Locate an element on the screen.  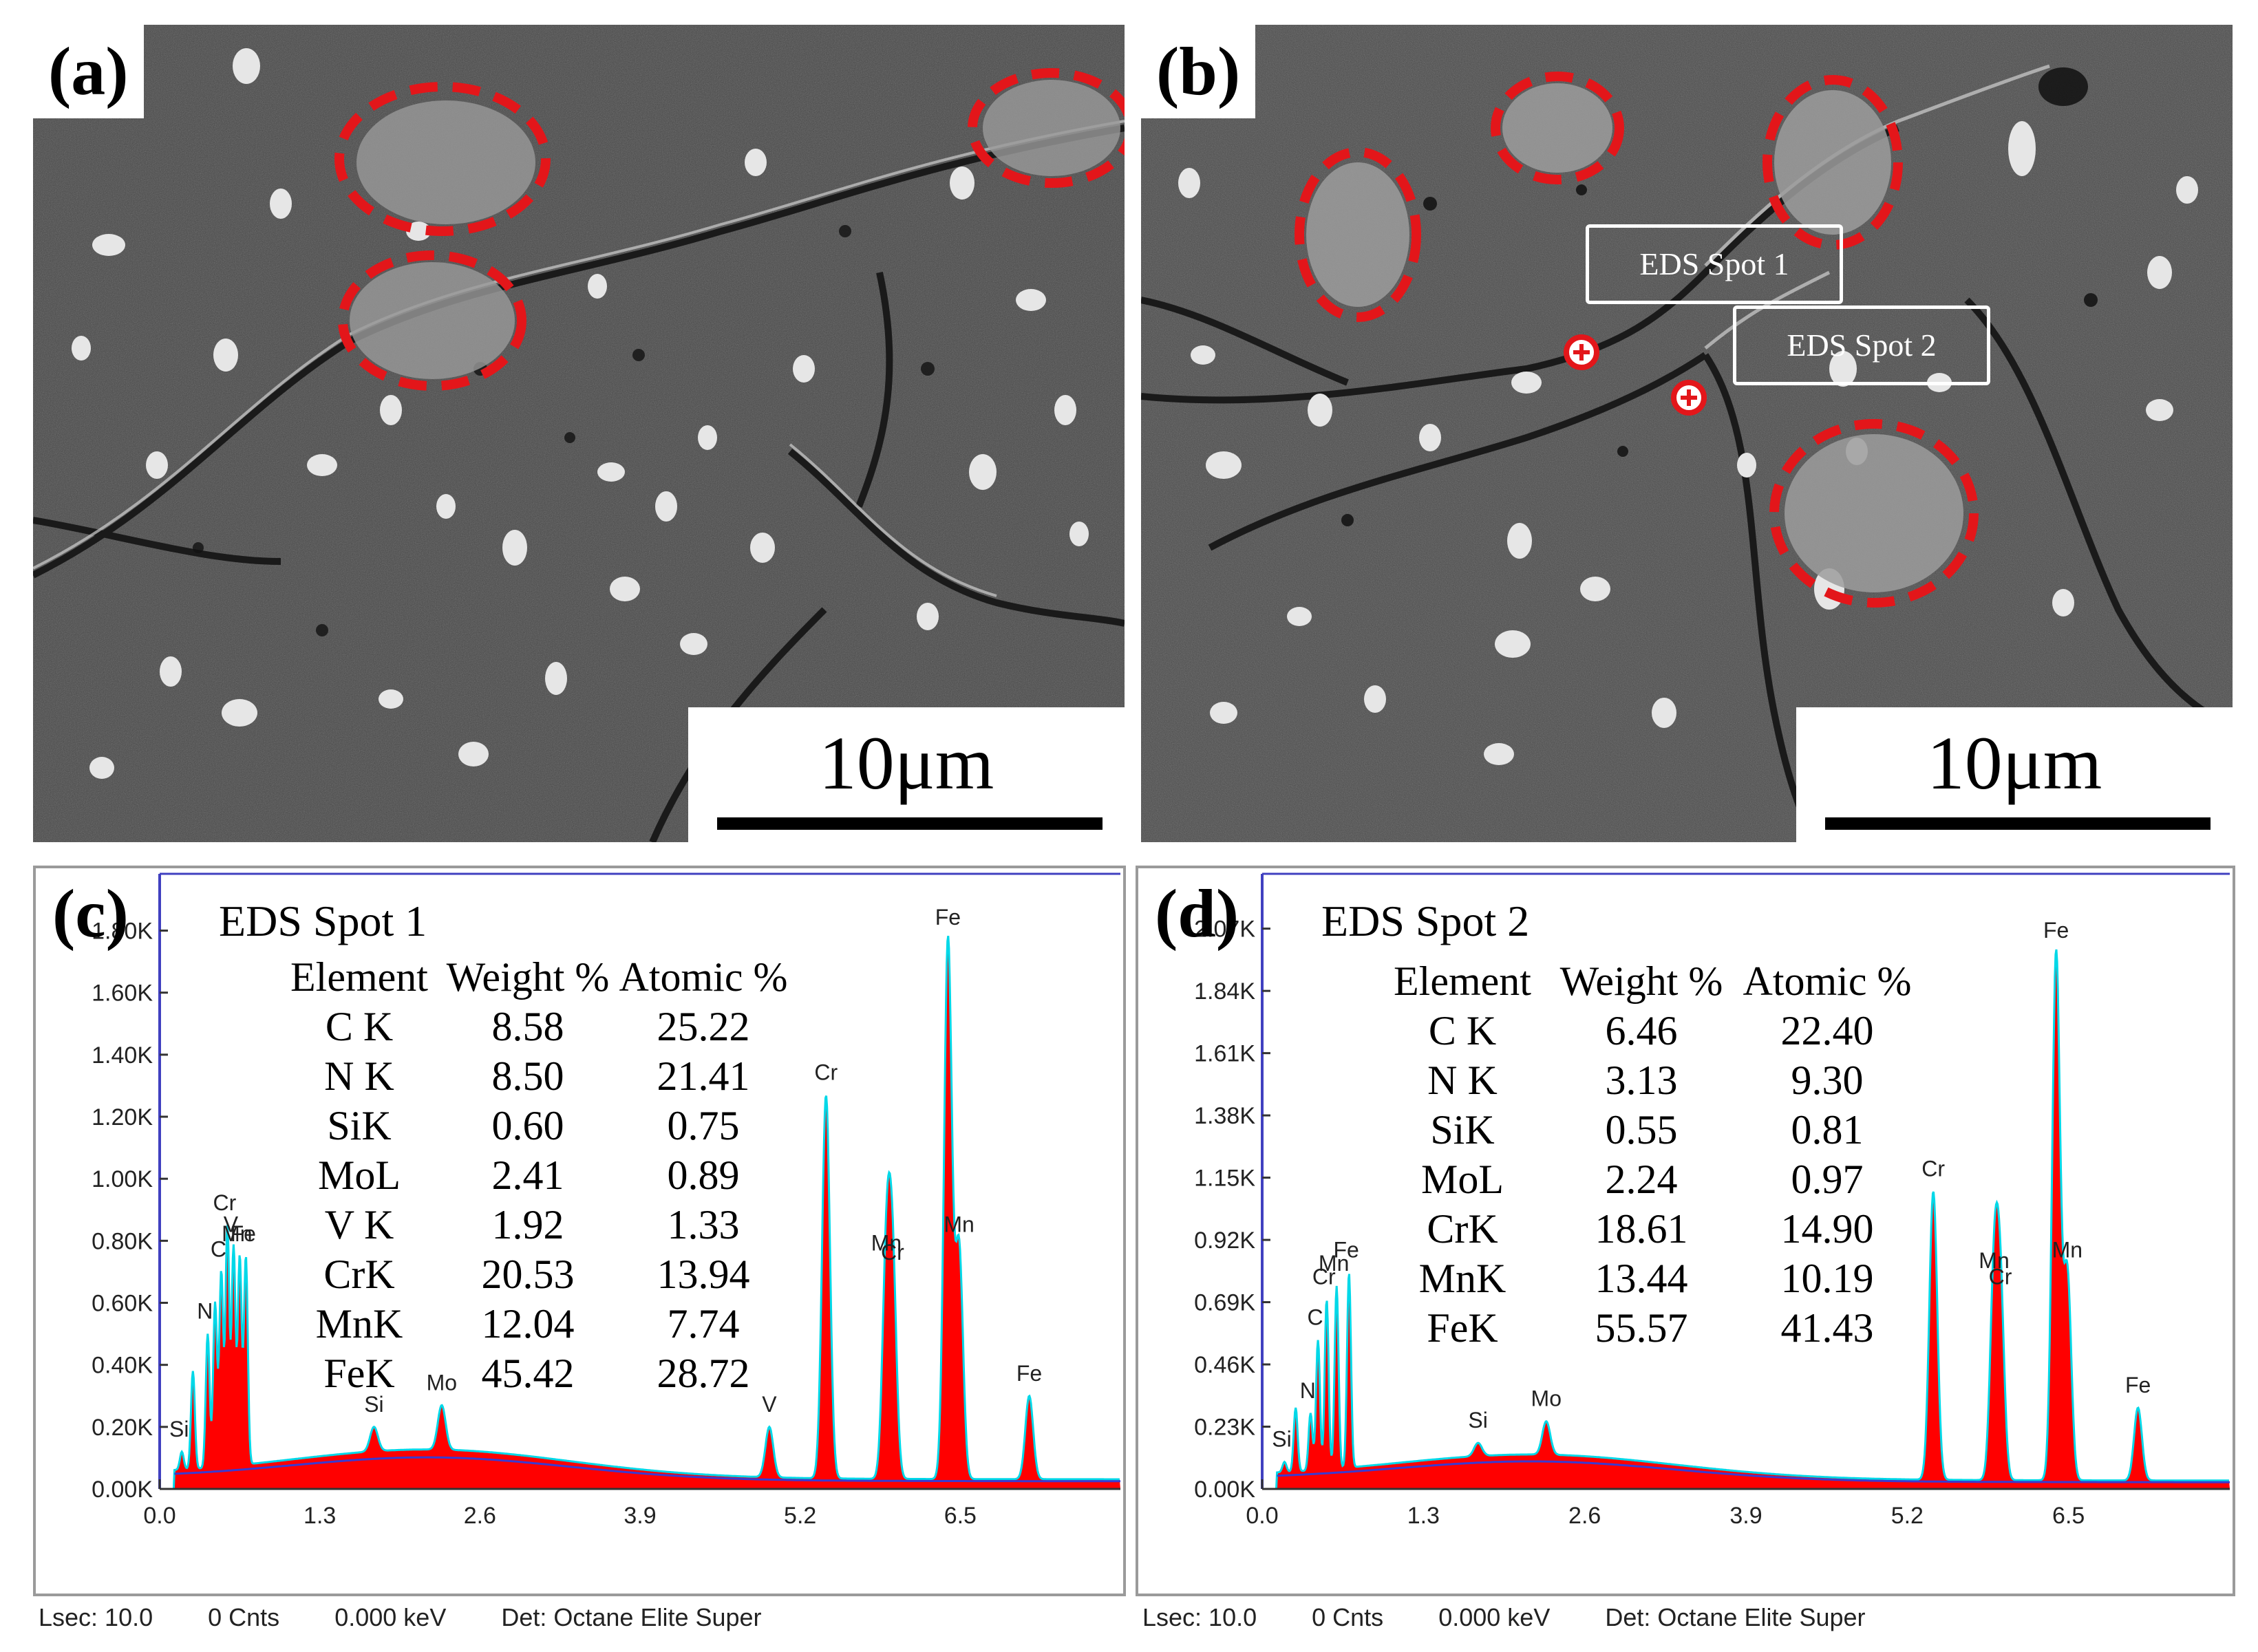
y-tick-label: 0.69K is located at coordinates (1224, 1303).